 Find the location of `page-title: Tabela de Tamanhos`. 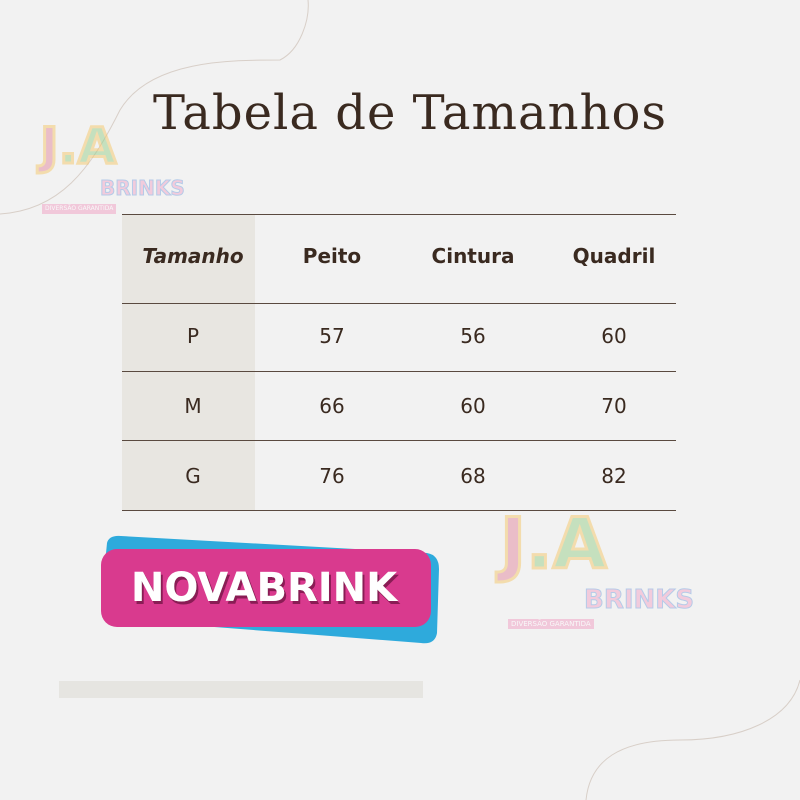

page-title: Tabela de Tamanhos is located at coordinates (410, 113).